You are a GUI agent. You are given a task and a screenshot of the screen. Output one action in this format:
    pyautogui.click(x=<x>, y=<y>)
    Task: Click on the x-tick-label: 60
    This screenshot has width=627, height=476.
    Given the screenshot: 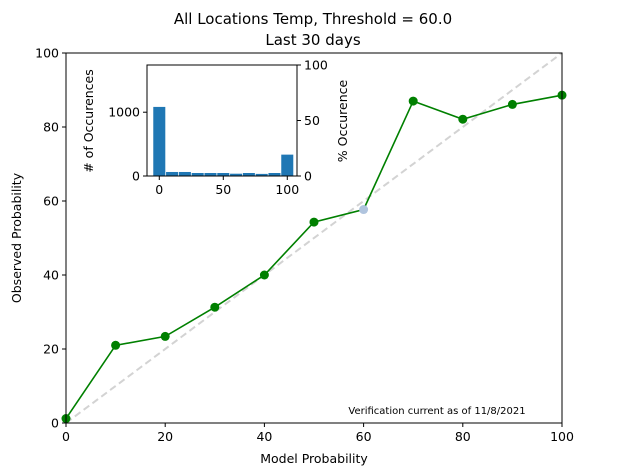 What is the action you would take?
    pyautogui.click(x=364, y=436)
    